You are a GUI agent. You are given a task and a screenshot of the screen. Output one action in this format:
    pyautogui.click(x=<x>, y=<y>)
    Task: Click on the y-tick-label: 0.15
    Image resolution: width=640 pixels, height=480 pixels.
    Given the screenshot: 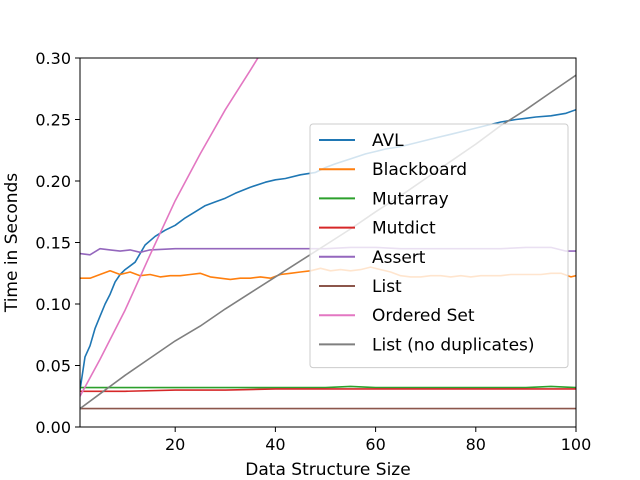 What is the action you would take?
    pyautogui.click(x=53, y=243)
    